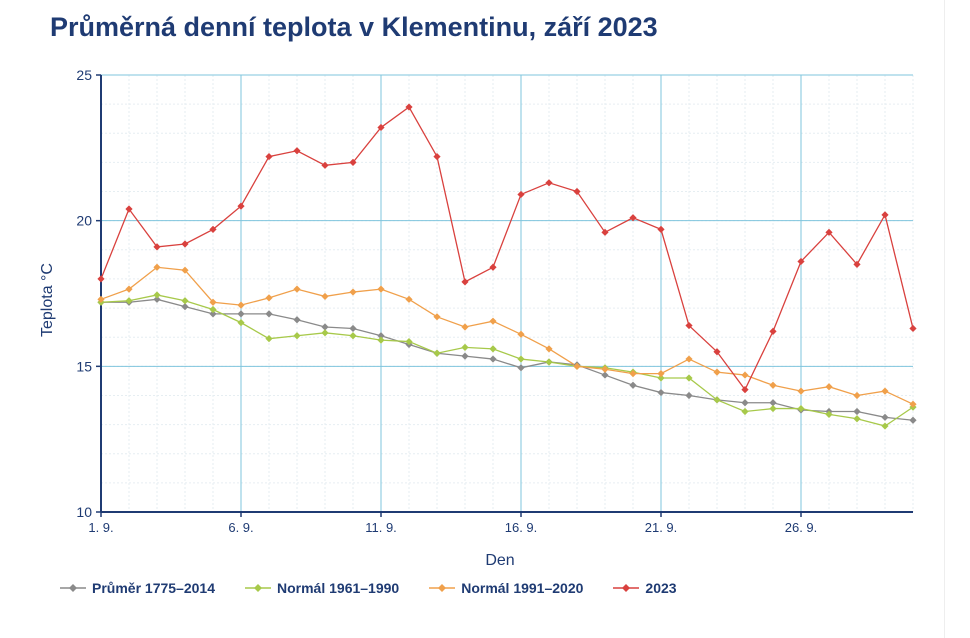  What do you see at coordinates (661, 588) in the screenshot?
I see `legend-label: 2023` at bounding box center [661, 588].